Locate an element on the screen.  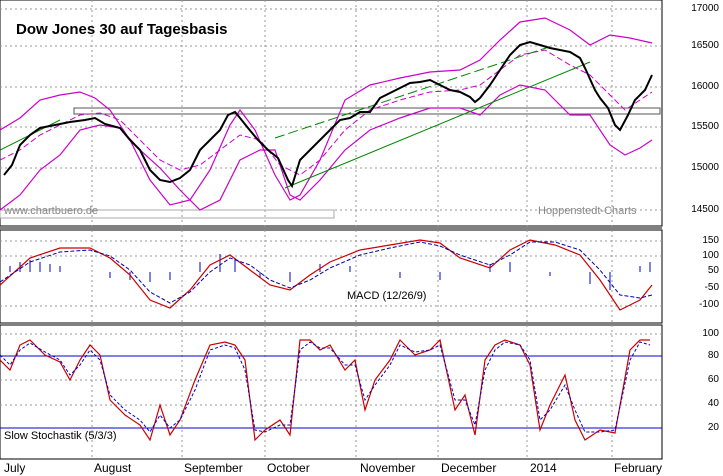
stoch-label: Slow Stochastik (5/3/3) is located at coordinates (60, 436).